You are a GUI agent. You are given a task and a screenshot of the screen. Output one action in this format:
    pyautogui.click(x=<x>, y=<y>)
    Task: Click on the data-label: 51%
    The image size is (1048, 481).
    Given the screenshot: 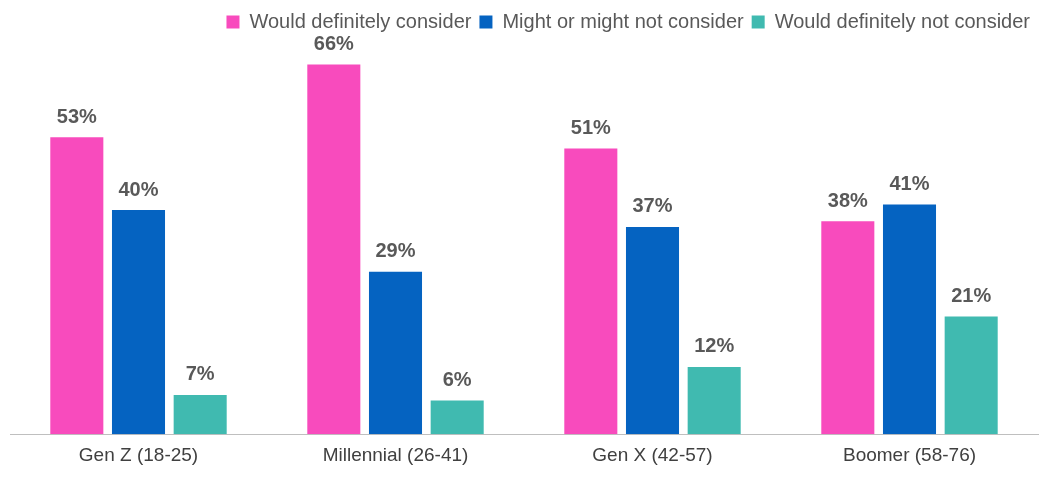 What is the action you would take?
    pyautogui.click(x=591, y=126)
    